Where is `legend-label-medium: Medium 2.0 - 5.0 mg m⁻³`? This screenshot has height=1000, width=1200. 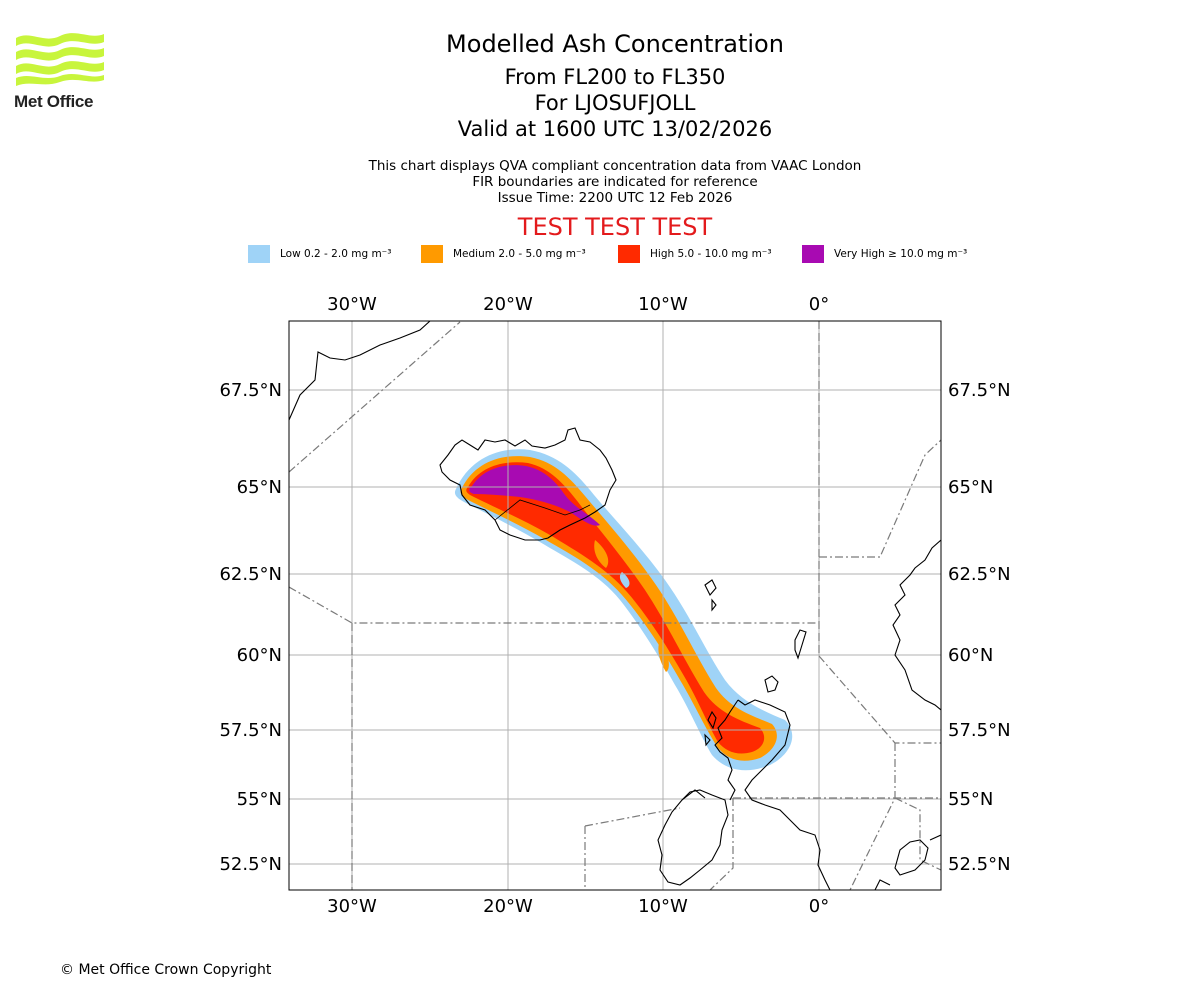 legend-label-medium: Medium 2.0 - 5.0 mg m⁻³ is located at coordinates (519, 254).